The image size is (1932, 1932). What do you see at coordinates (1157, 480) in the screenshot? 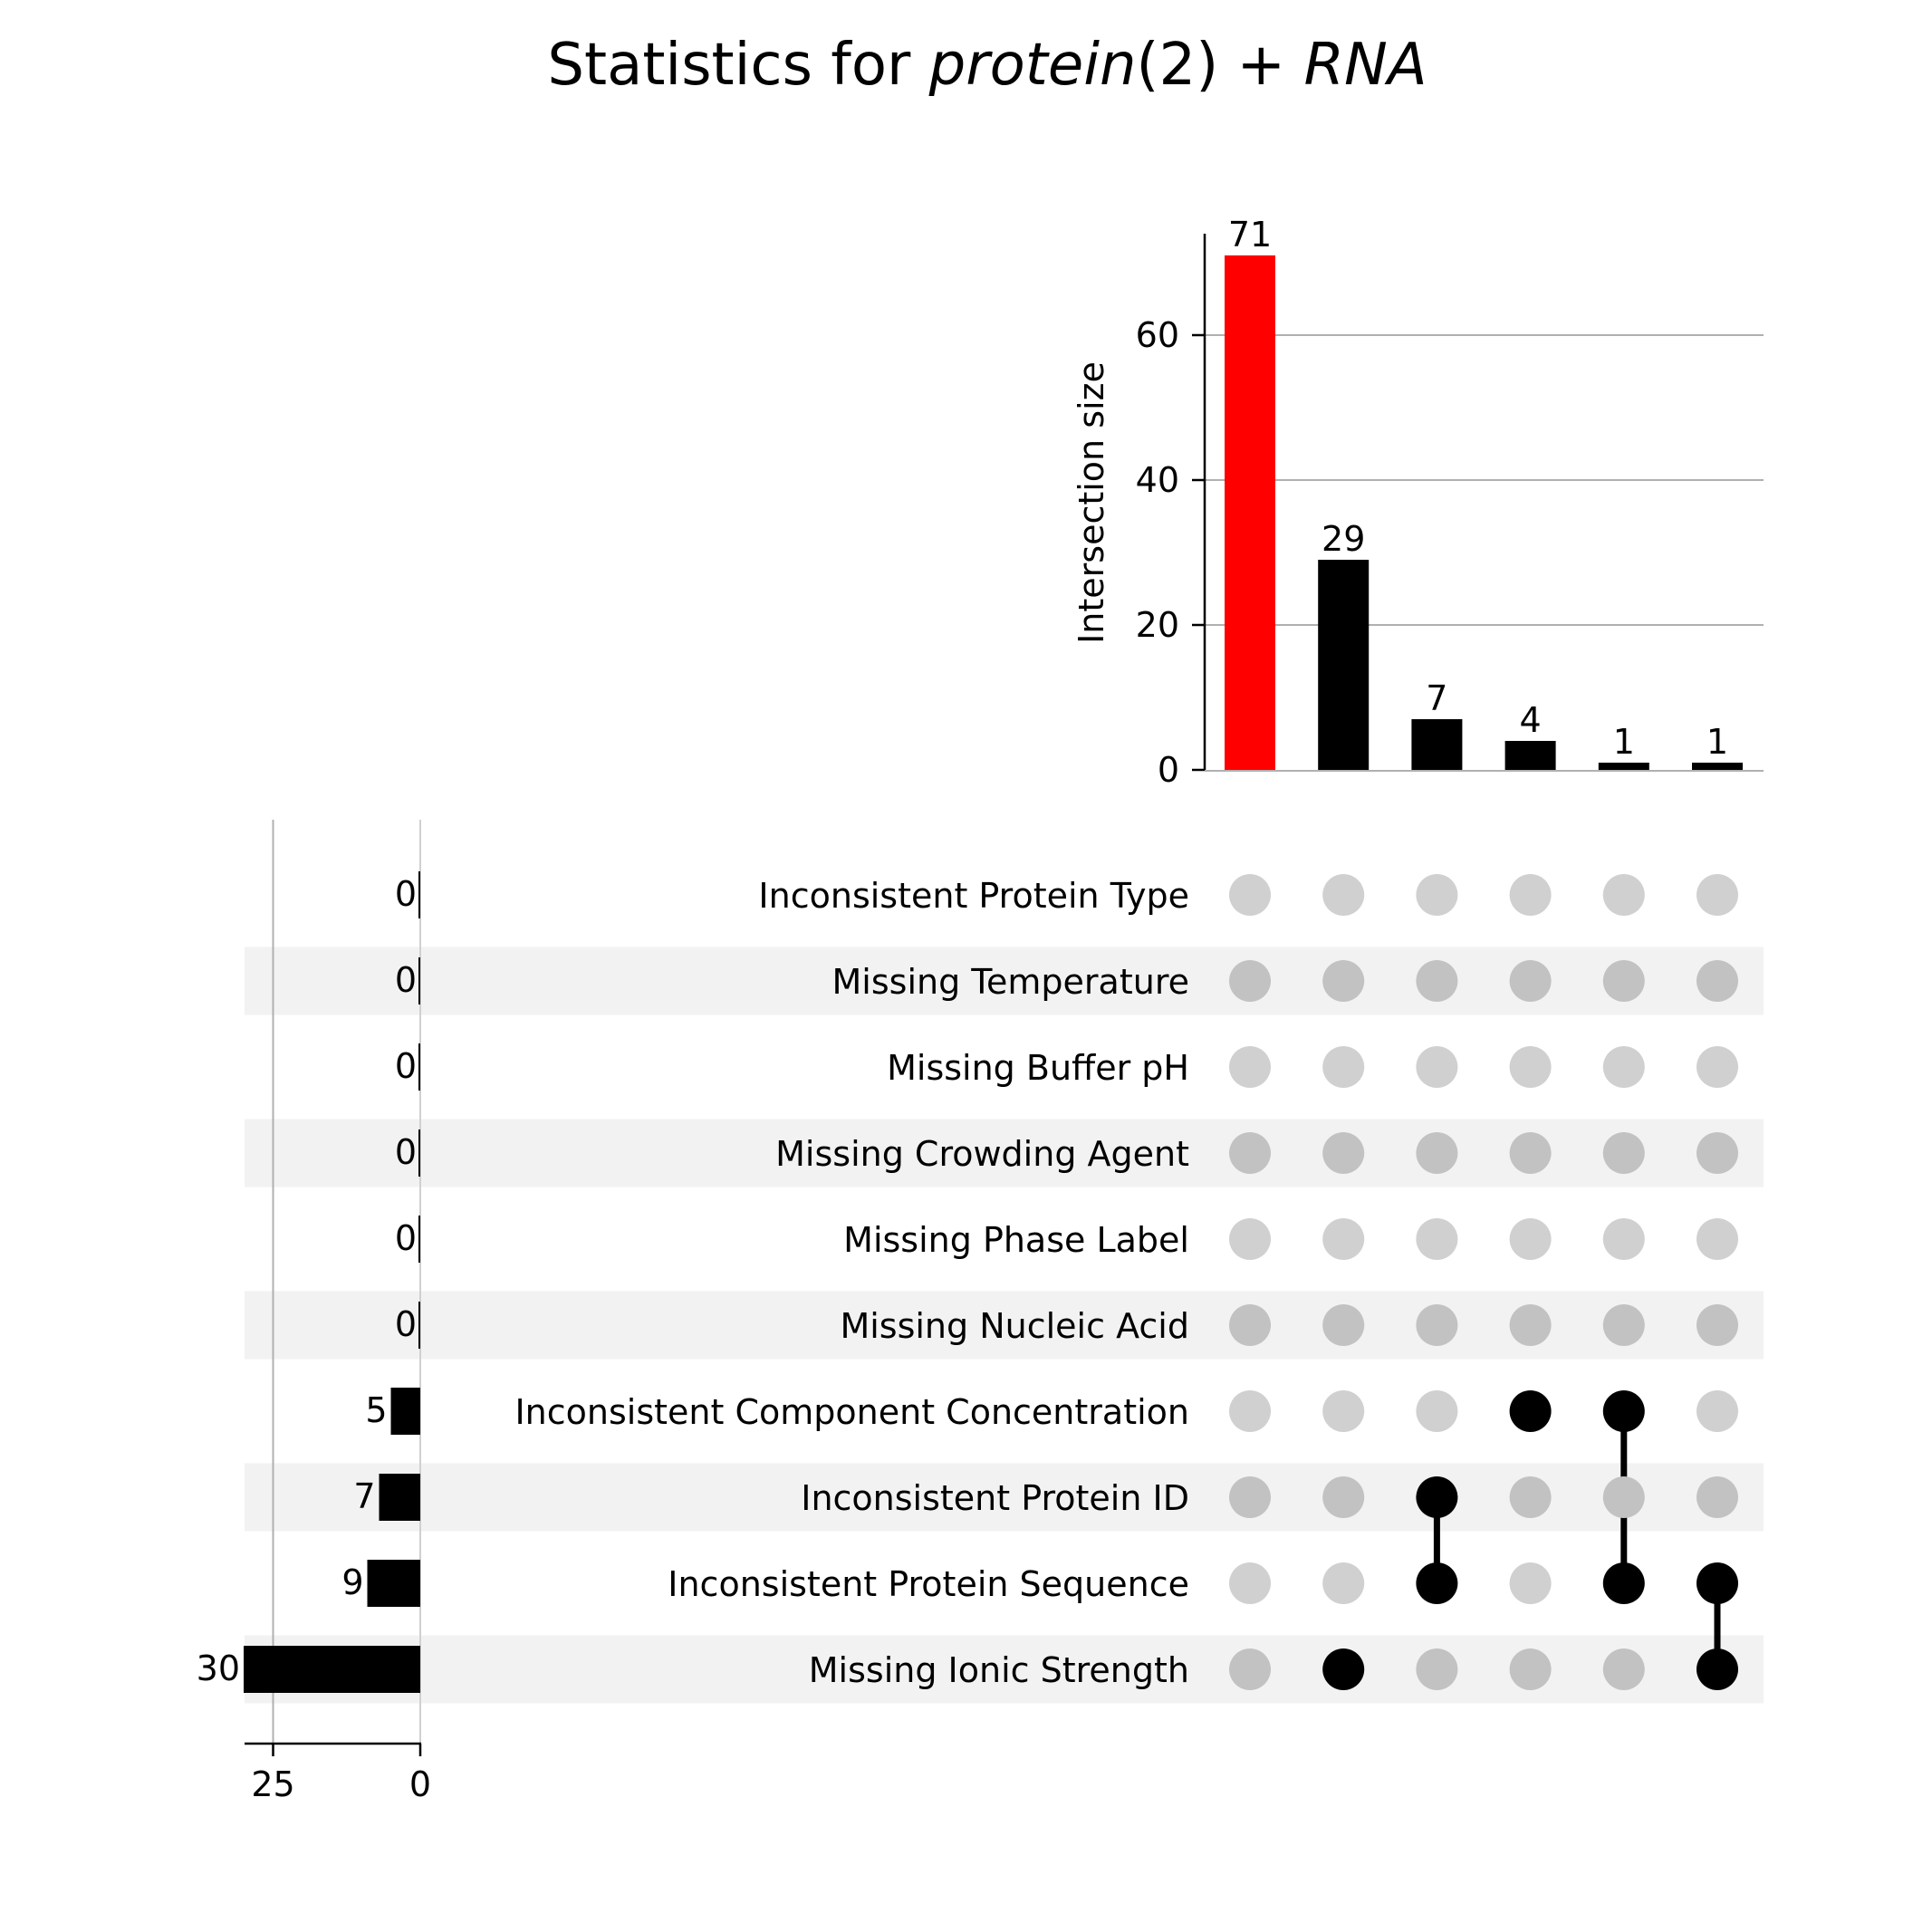
I see `y-tick-label: 40` at bounding box center [1157, 480].